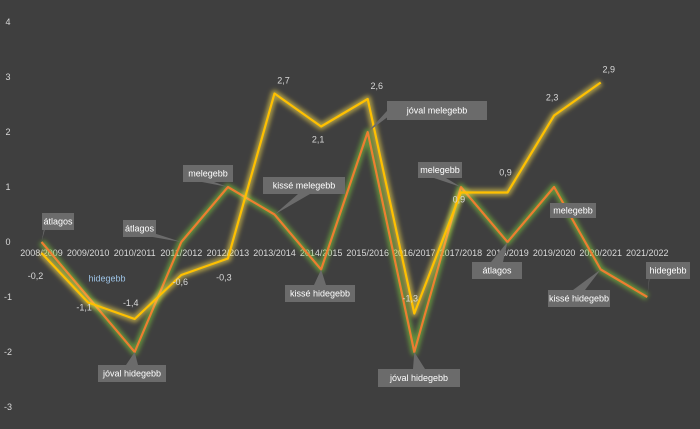 Image resolution: width=700 pixels, height=429 pixels. What do you see at coordinates (461, 253) in the screenshot?
I see `x-tick-label: 2017/2018` at bounding box center [461, 253].